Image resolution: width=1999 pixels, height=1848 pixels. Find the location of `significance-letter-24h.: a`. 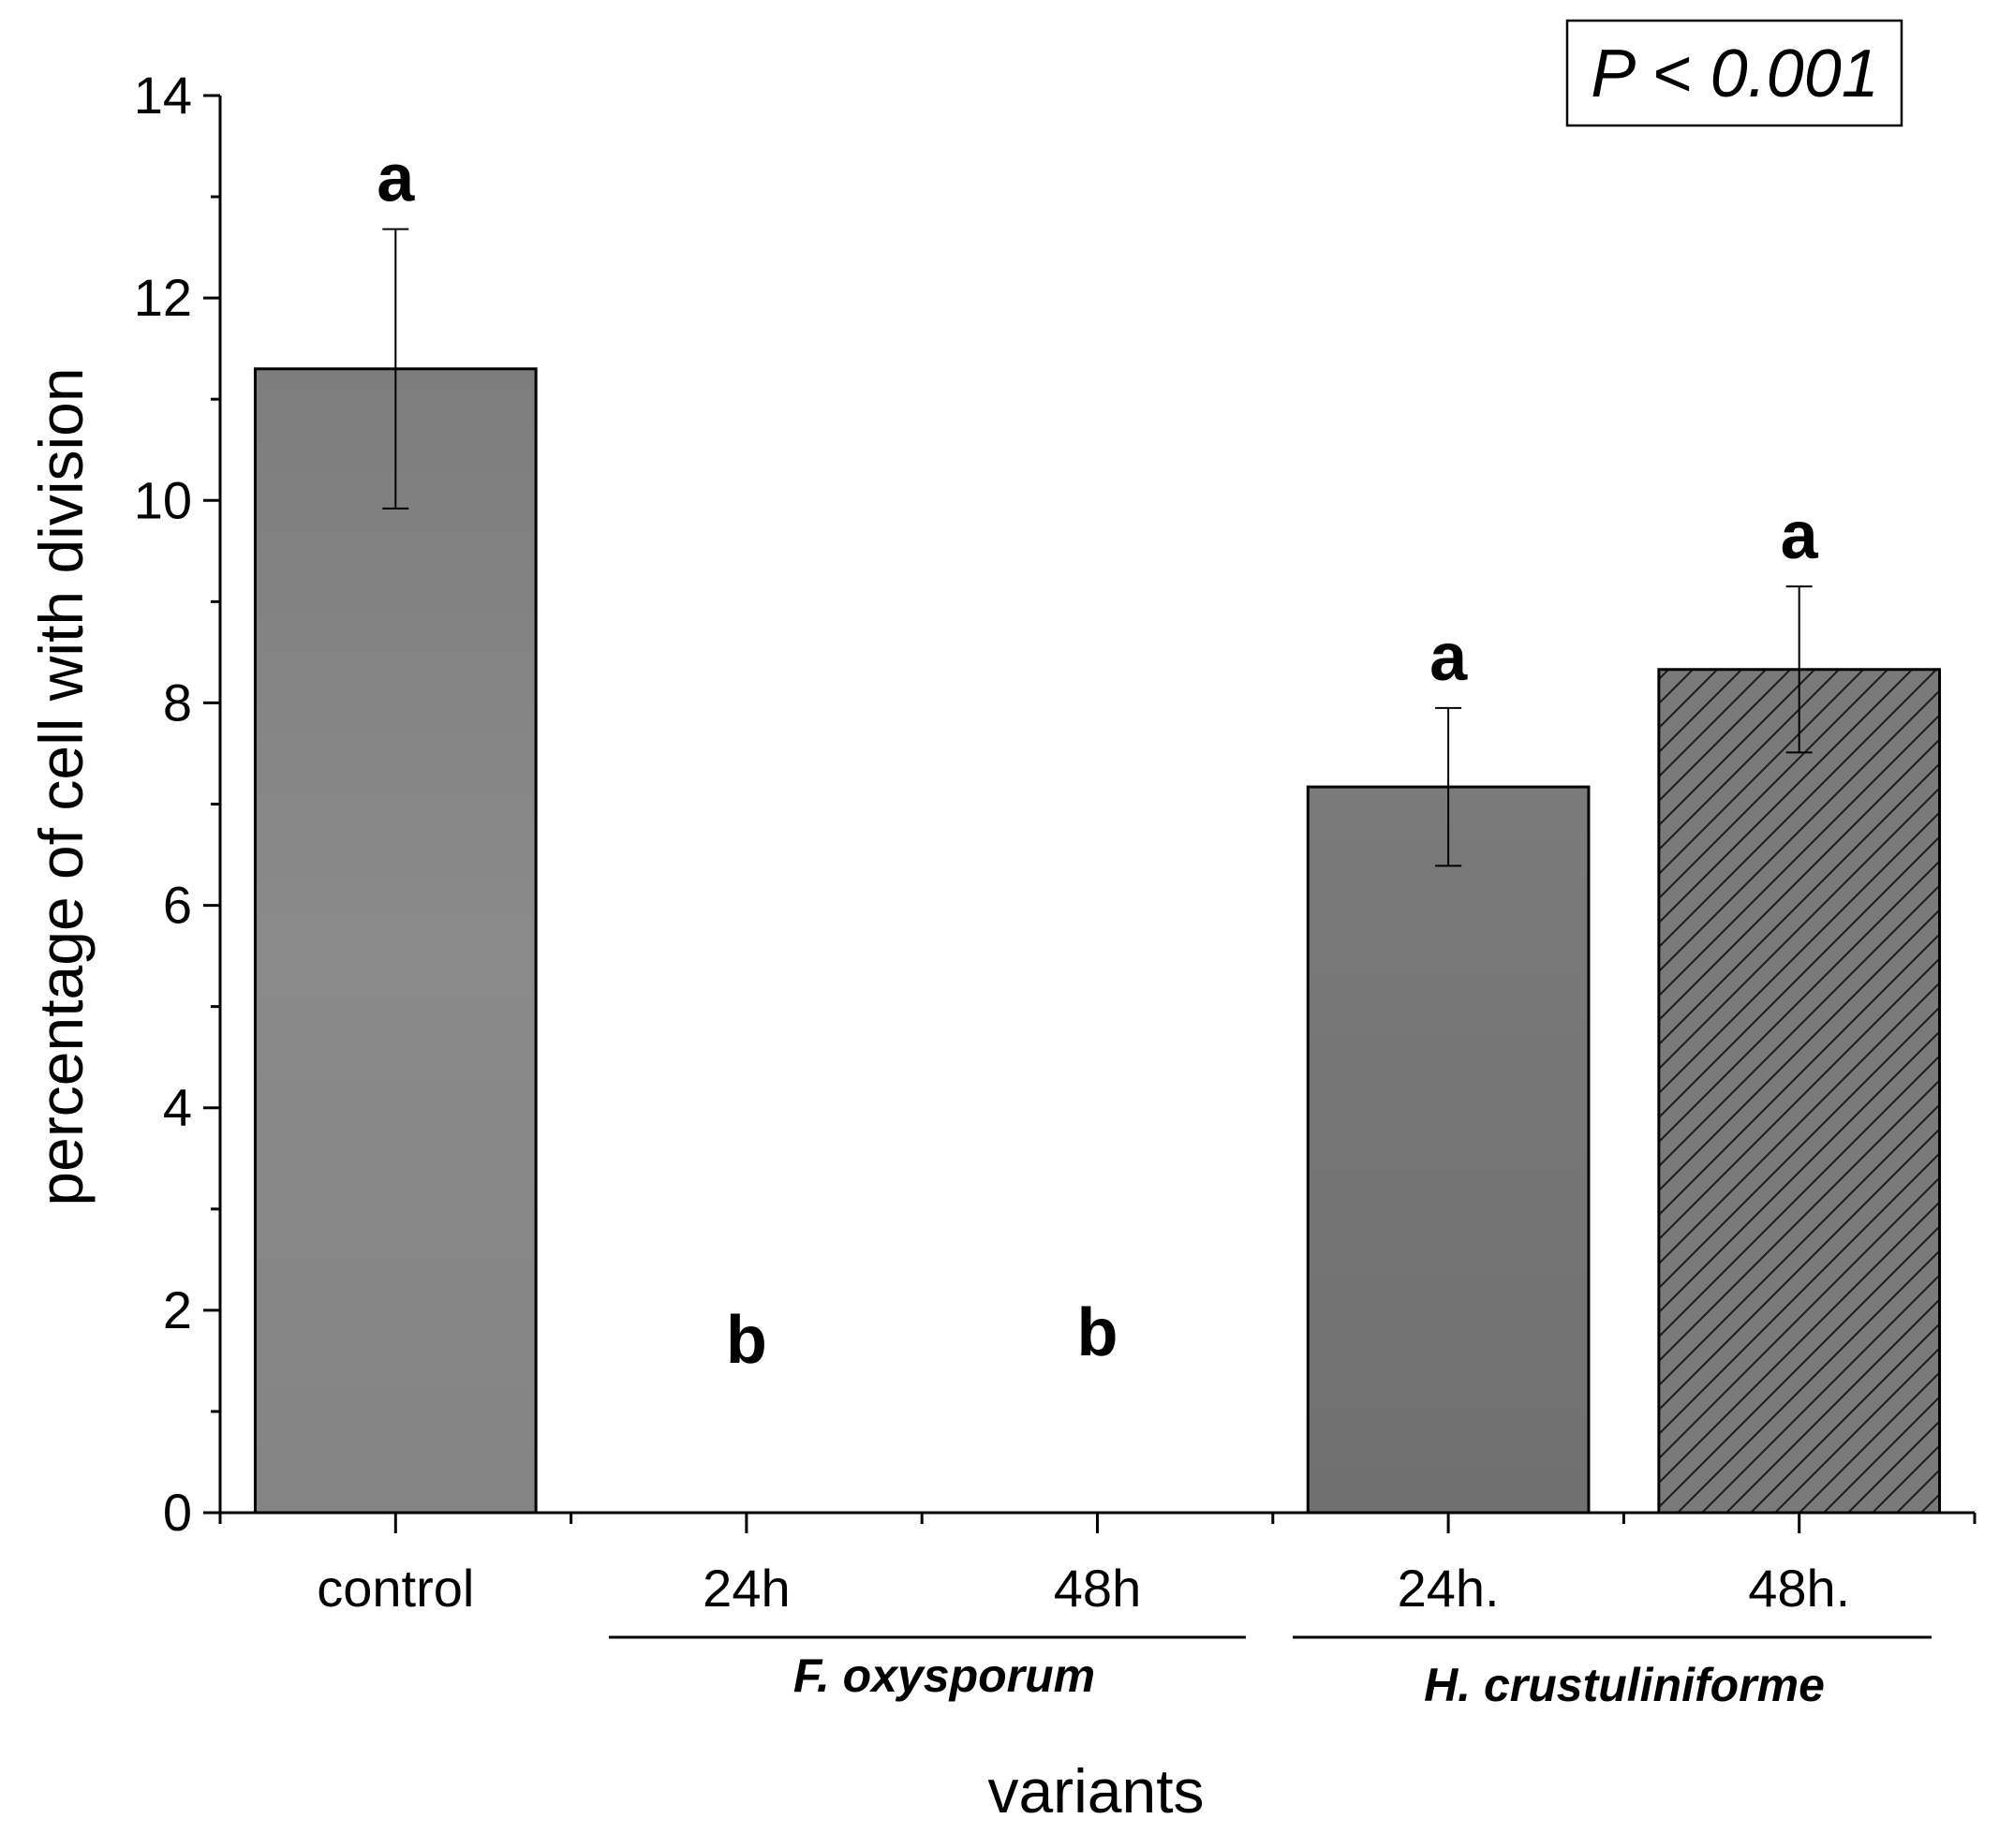

significance-letter-24h.: a is located at coordinates (1448, 657).